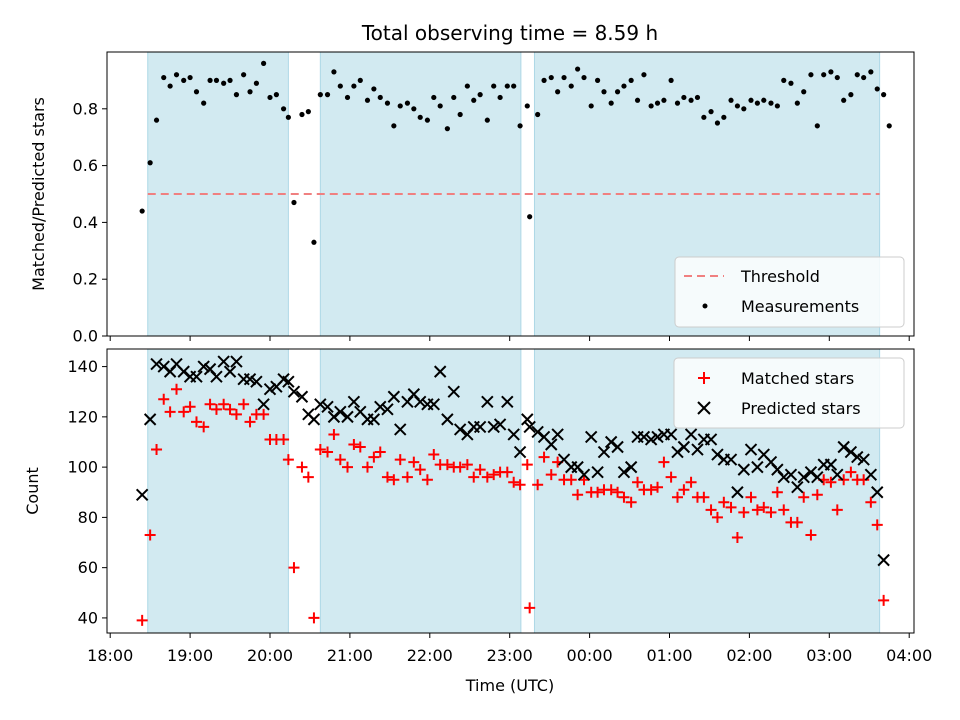  Describe the element at coordinates (705, 306) in the screenshot. I see `legend-measurements-swatch` at that location.